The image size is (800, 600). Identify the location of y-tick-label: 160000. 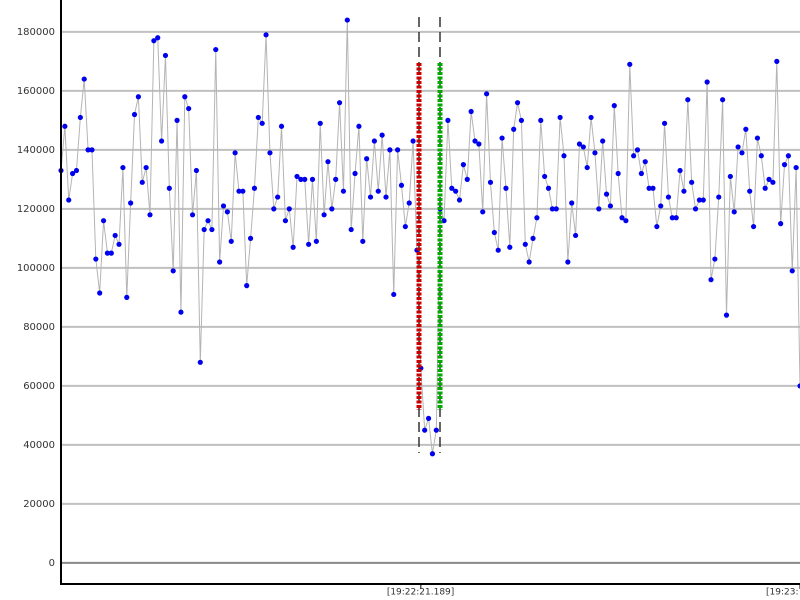
(36, 91).